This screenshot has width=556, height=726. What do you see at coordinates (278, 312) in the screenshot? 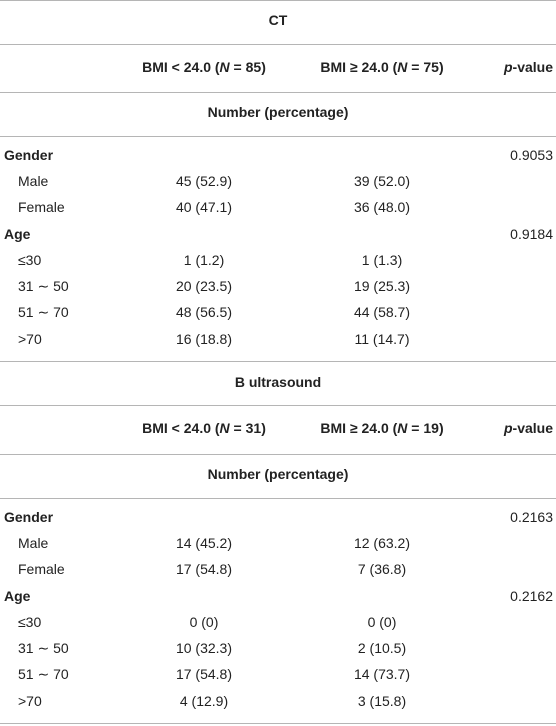
I see `table-row: 51 ∼ 70 48 (56.5) 44 (58.7)` at bounding box center [278, 312].